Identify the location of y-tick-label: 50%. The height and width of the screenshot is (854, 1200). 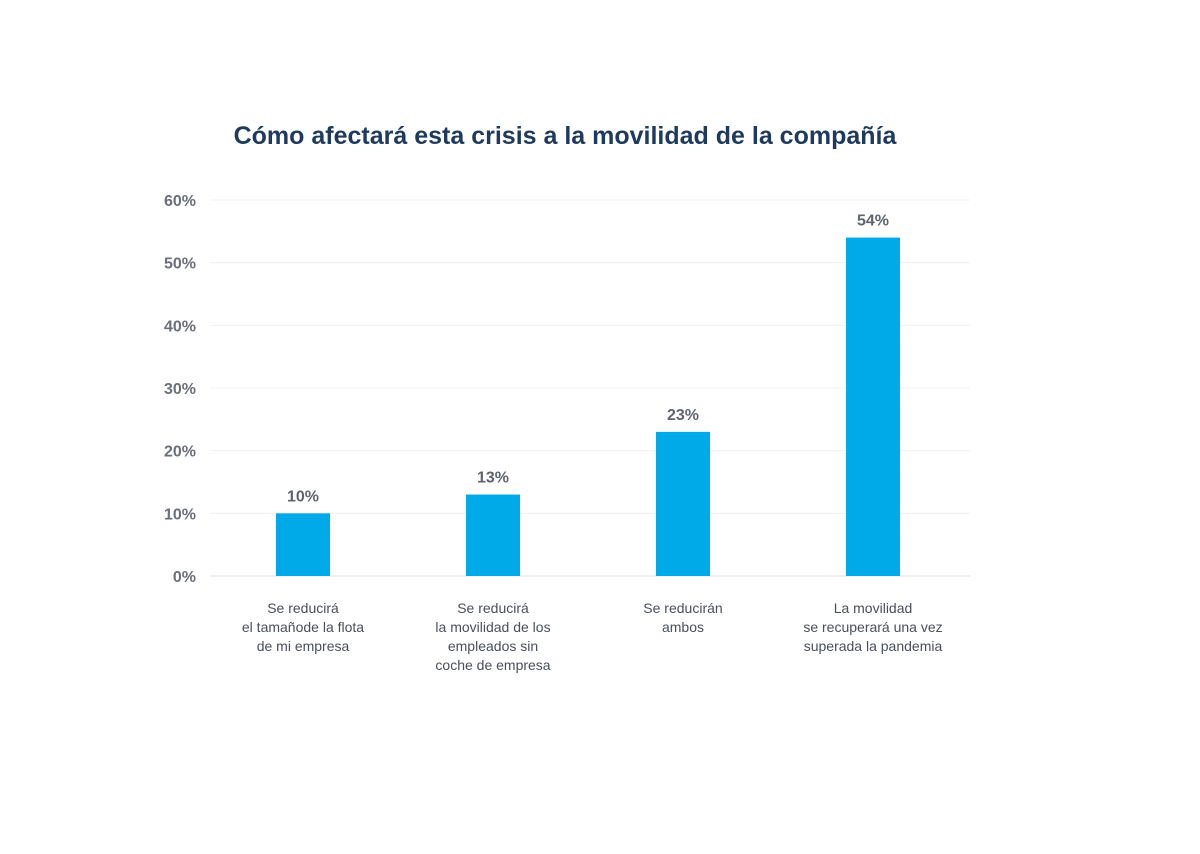
(180, 264).